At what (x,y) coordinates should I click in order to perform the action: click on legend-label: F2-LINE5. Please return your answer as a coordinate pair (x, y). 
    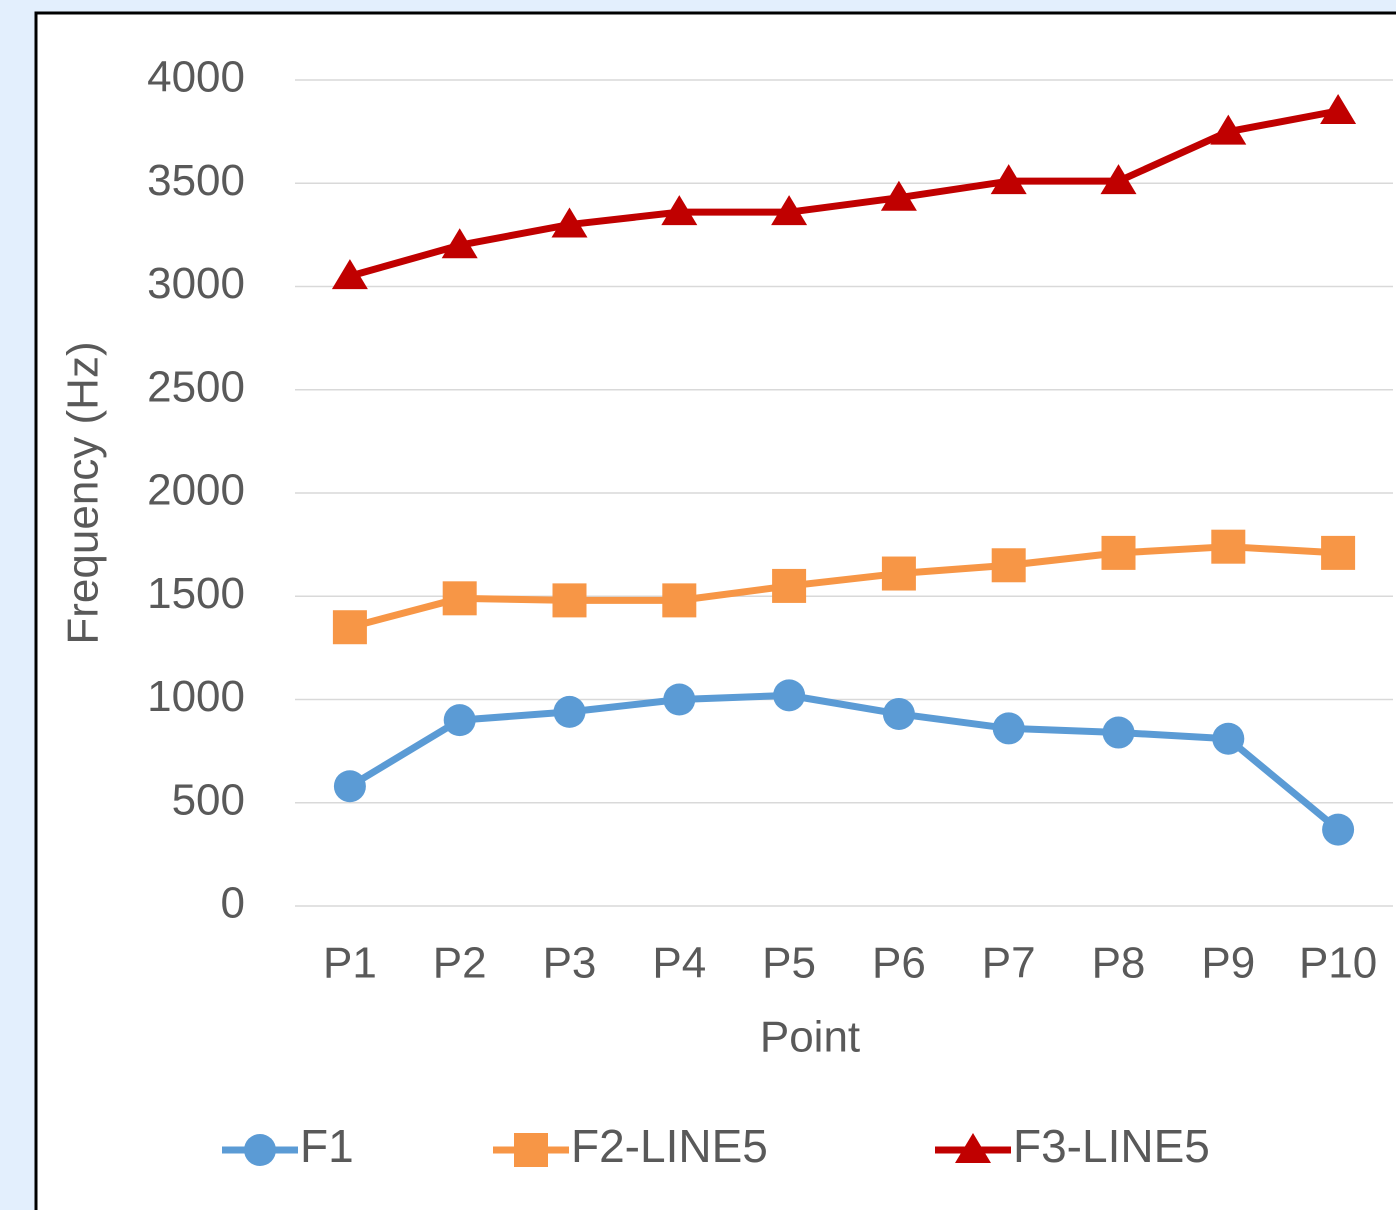
    Looking at the image, I should click on (669, 1146).